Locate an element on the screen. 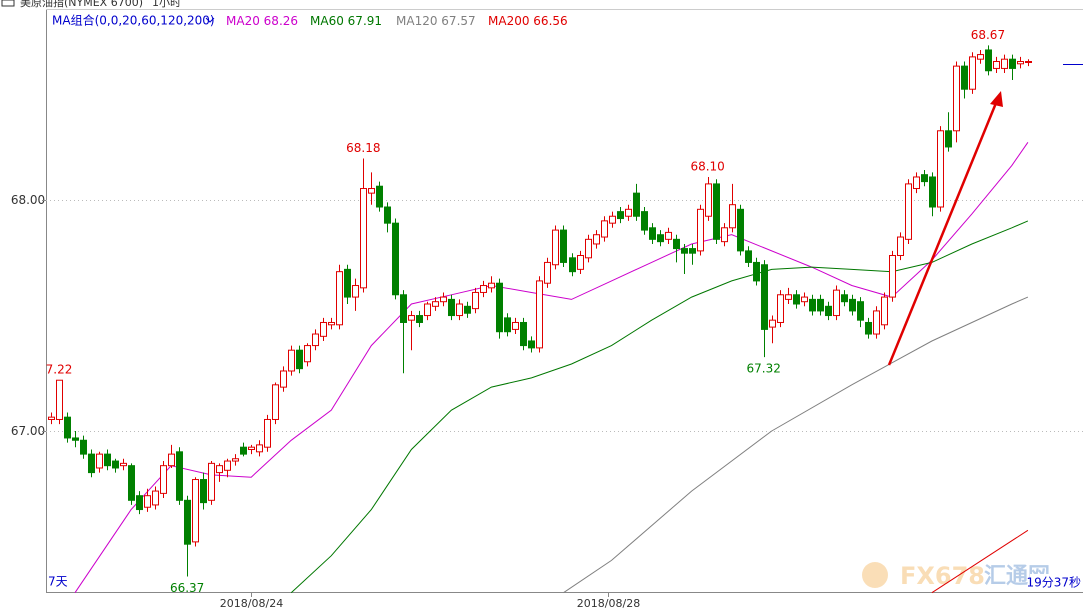  extreme-label: 66.37 is located at coordinates (187, 588).